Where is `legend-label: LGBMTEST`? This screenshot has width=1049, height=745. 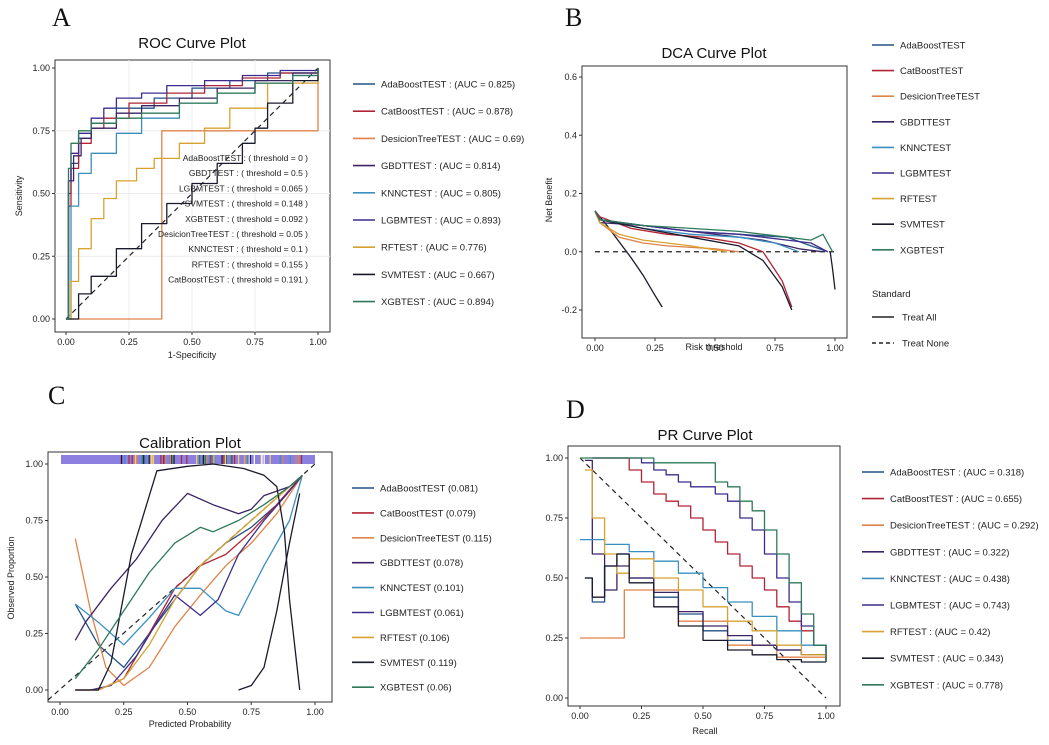
legend-label: LGBMTEST is located at coordinates (925, 174).